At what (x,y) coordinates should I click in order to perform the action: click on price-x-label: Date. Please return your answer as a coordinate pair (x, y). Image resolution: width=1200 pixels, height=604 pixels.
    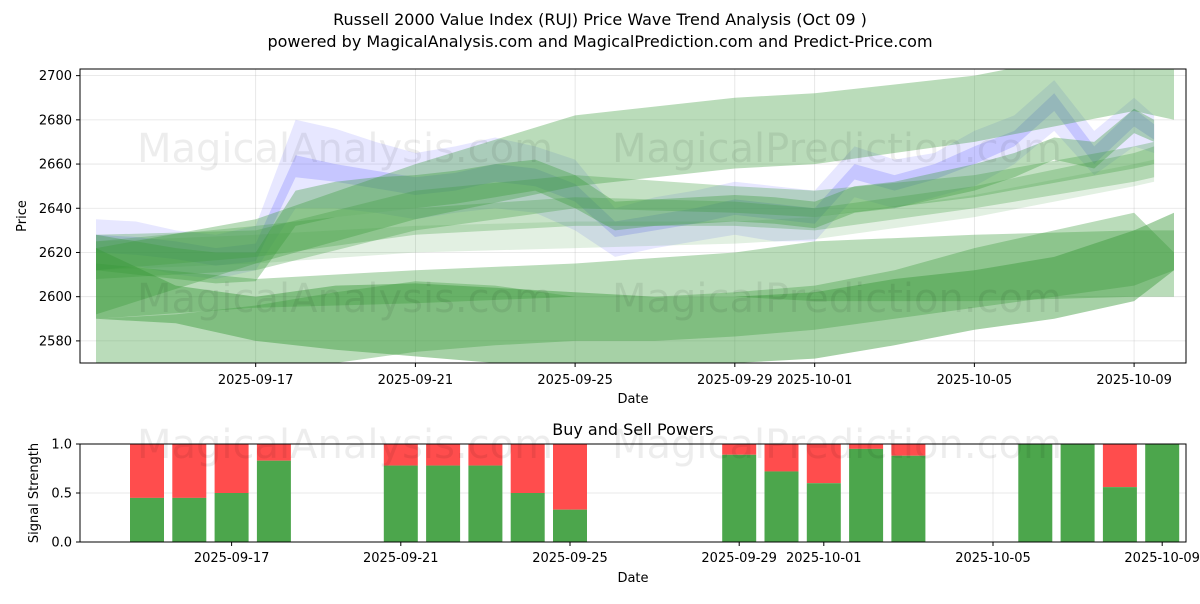
    Looking at the image, I should click on (632, 399).